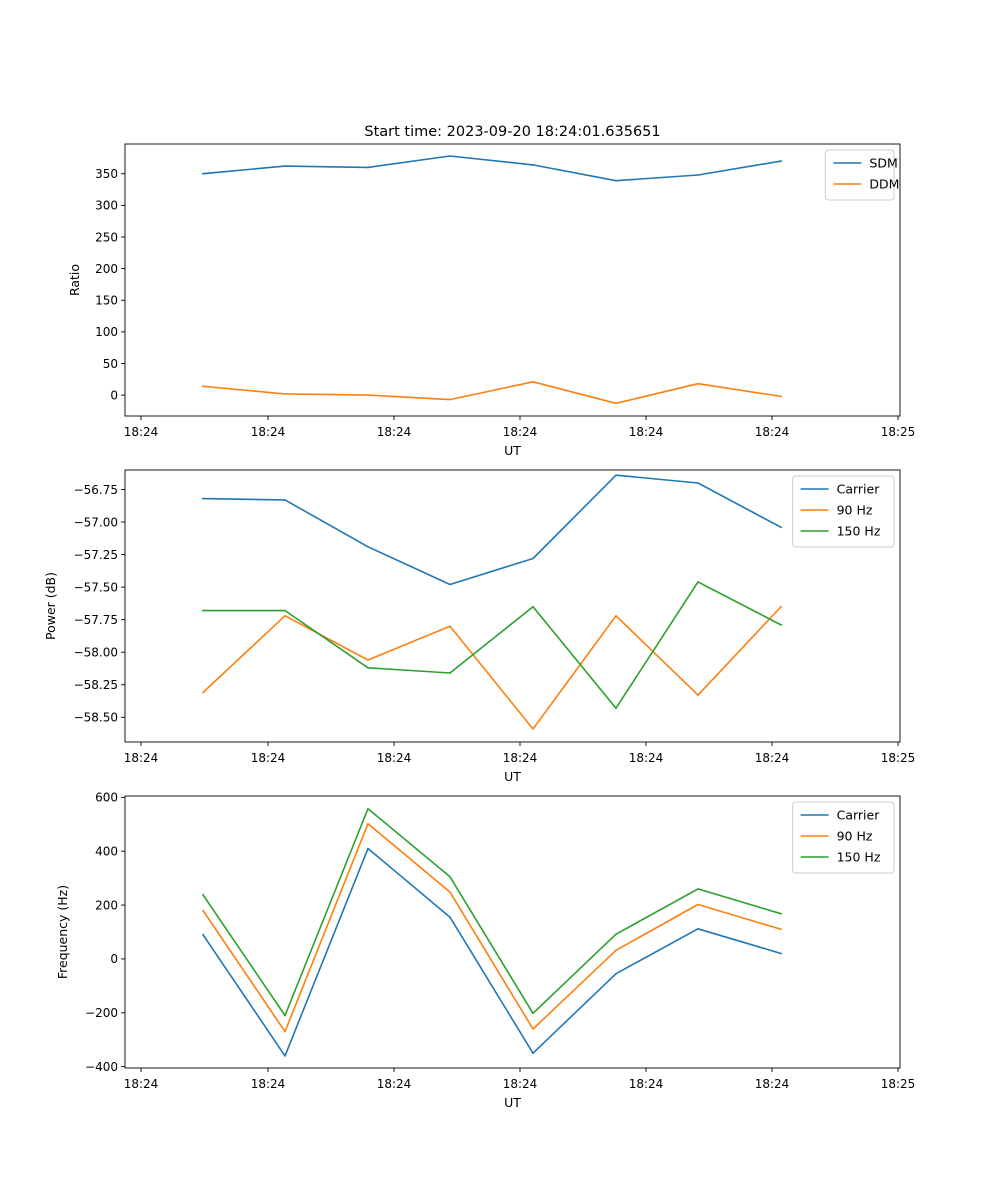 The width and height of the screenshot is (1000, 1200). Describe the element at coordinates (62, 932) in the screenshot. I see `y-axis-label: Frequency (Hz)` at that location.